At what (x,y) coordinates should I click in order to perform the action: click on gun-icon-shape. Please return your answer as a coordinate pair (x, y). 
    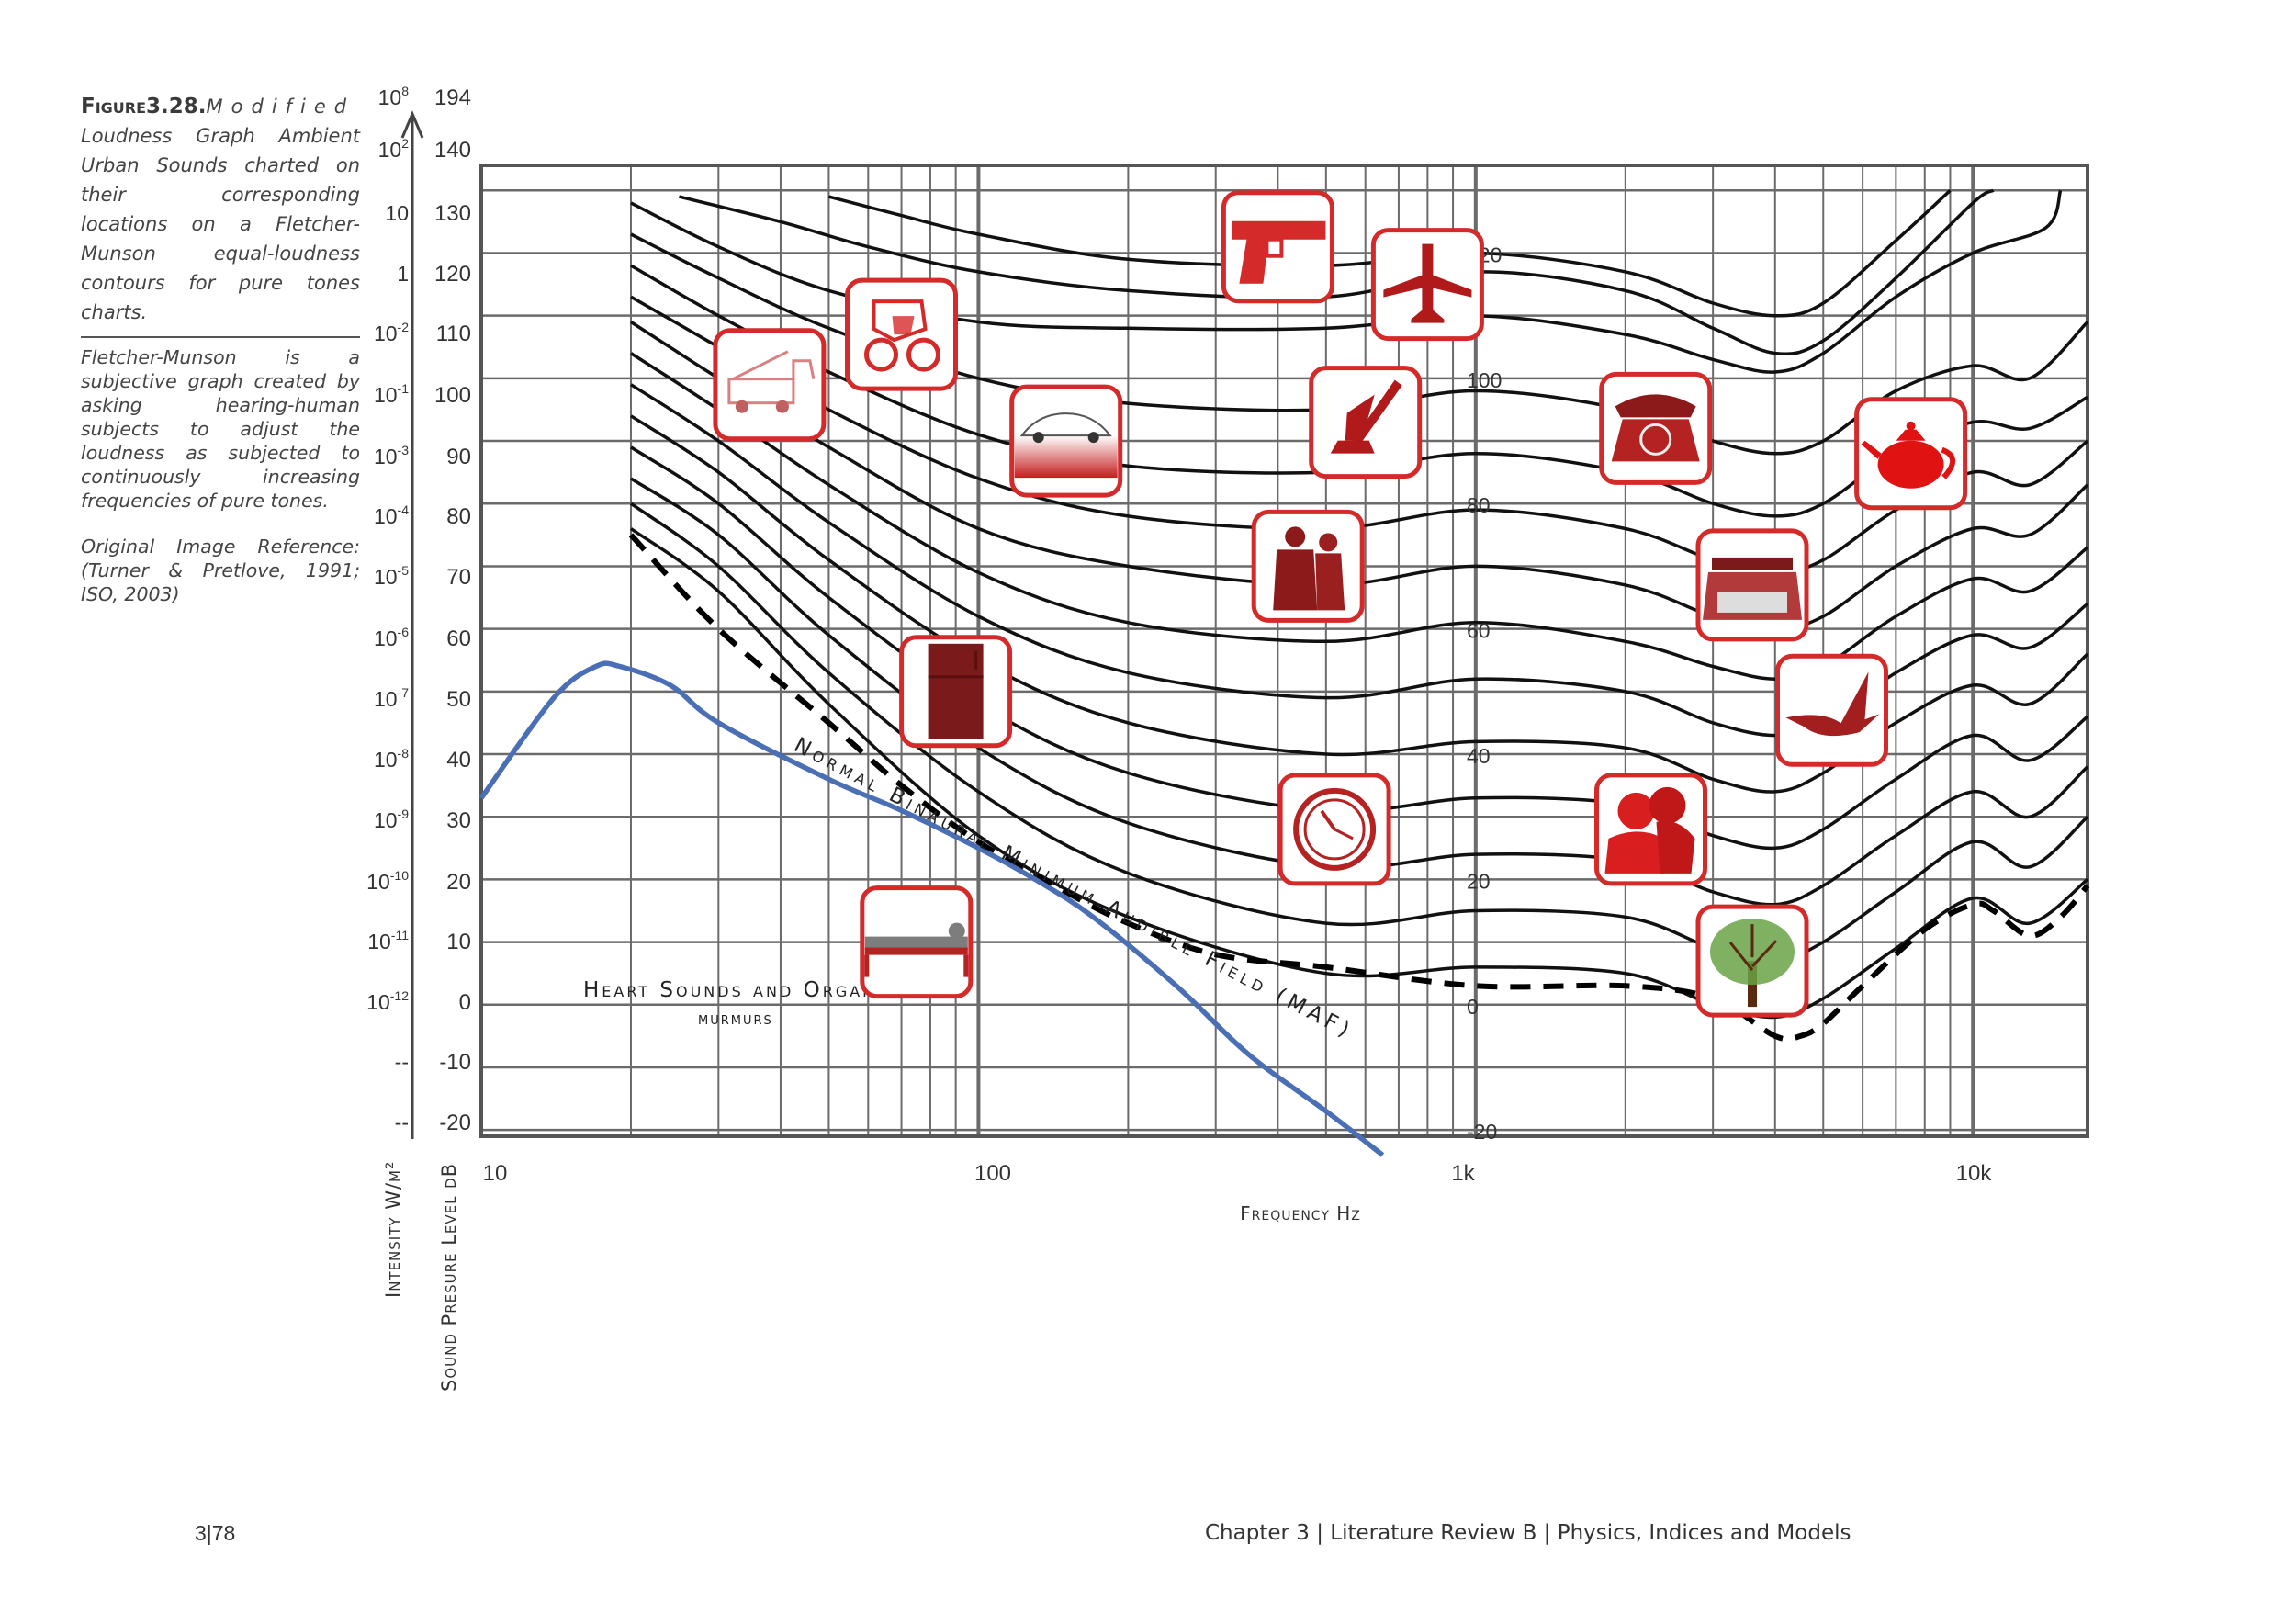
    Looking at the image, I should click on (1279, 252).